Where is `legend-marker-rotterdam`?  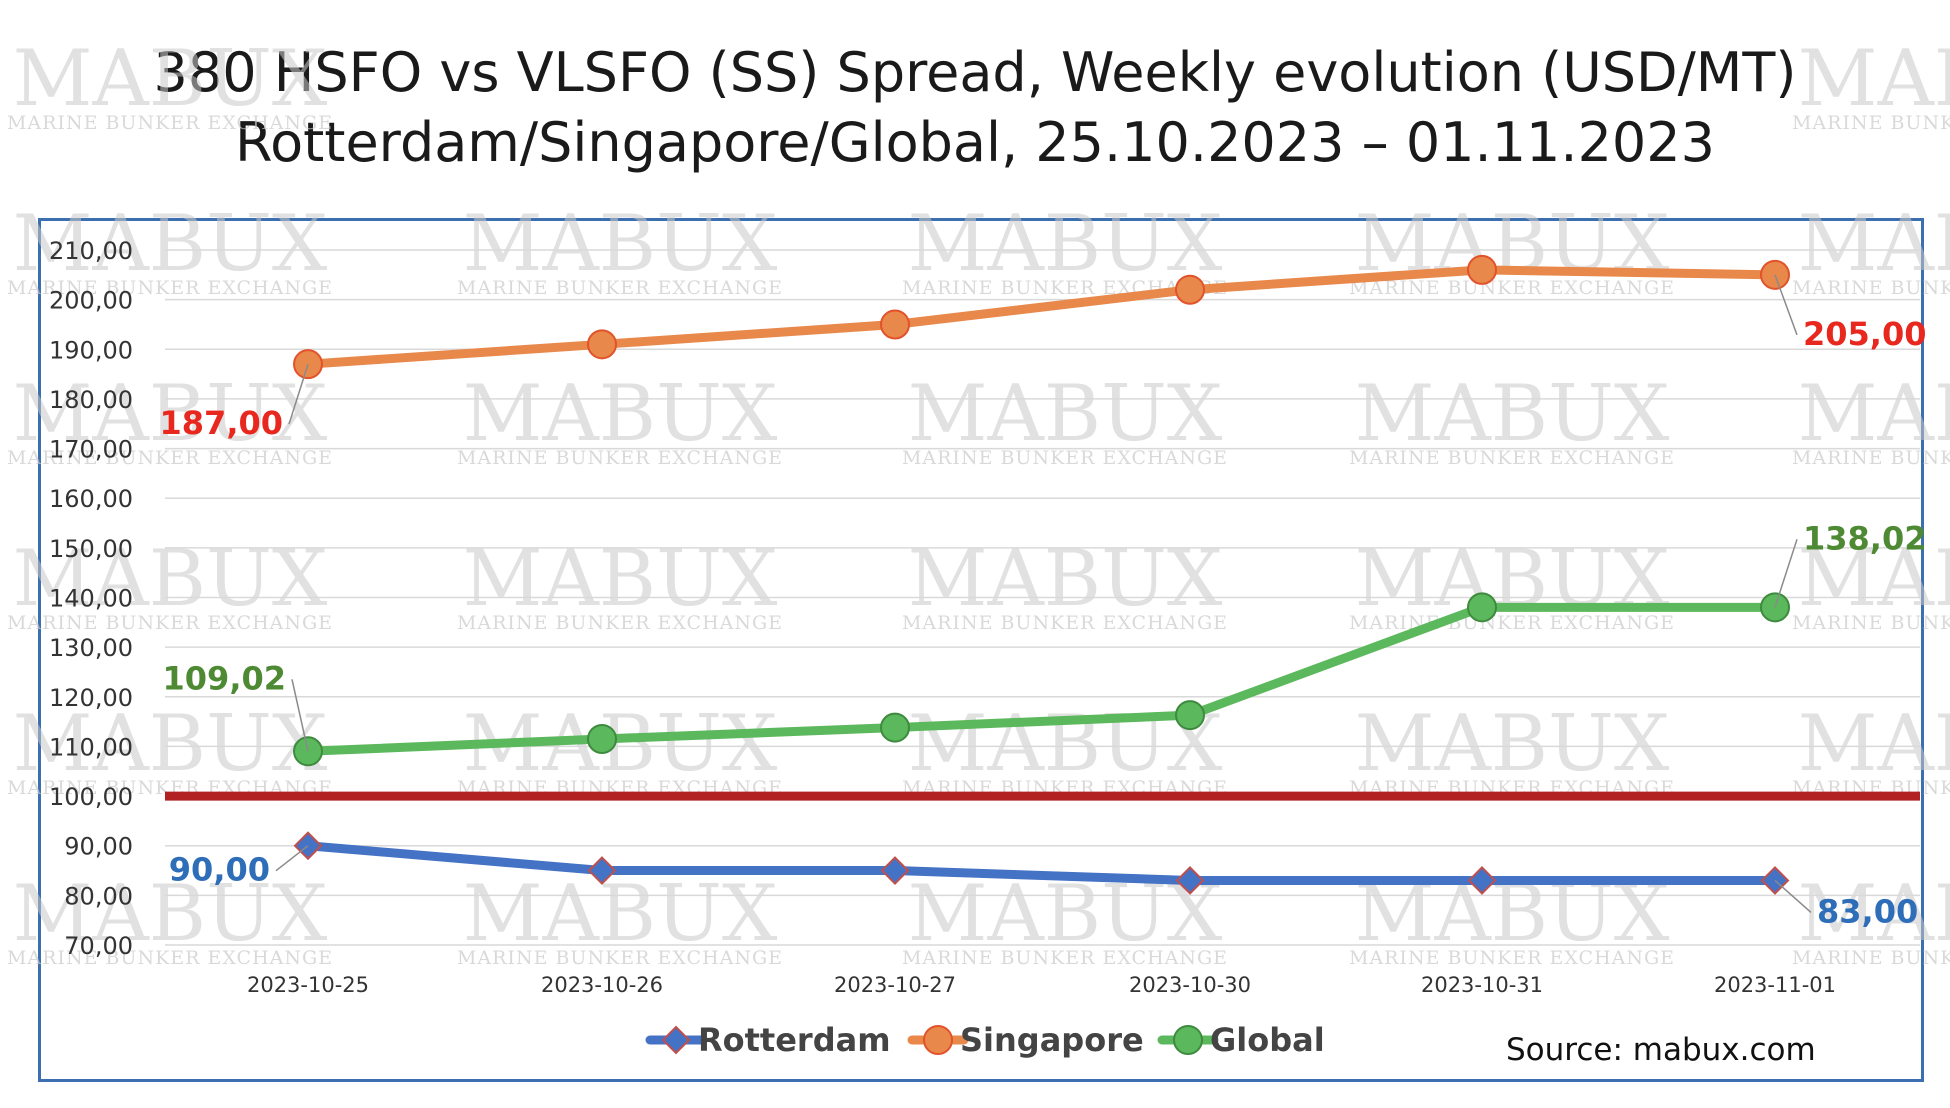
legend-marker-rotterdam is located at coordinates (676, 1040).